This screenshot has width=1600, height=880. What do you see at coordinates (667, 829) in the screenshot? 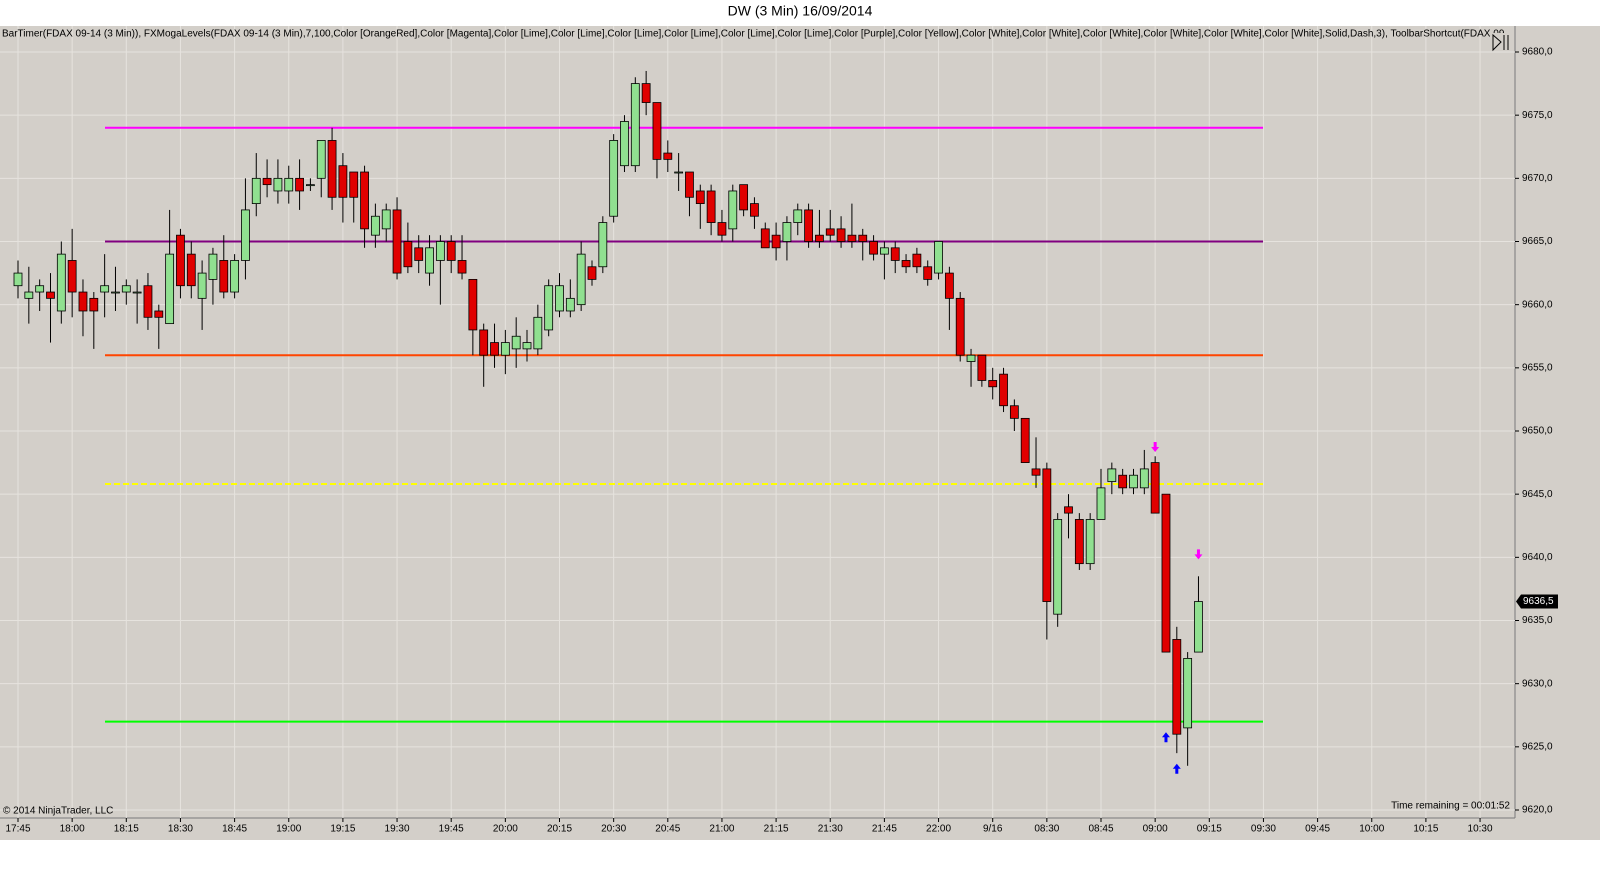
I see `x-tick-label: 20:45` at bounding box center [667, 829].